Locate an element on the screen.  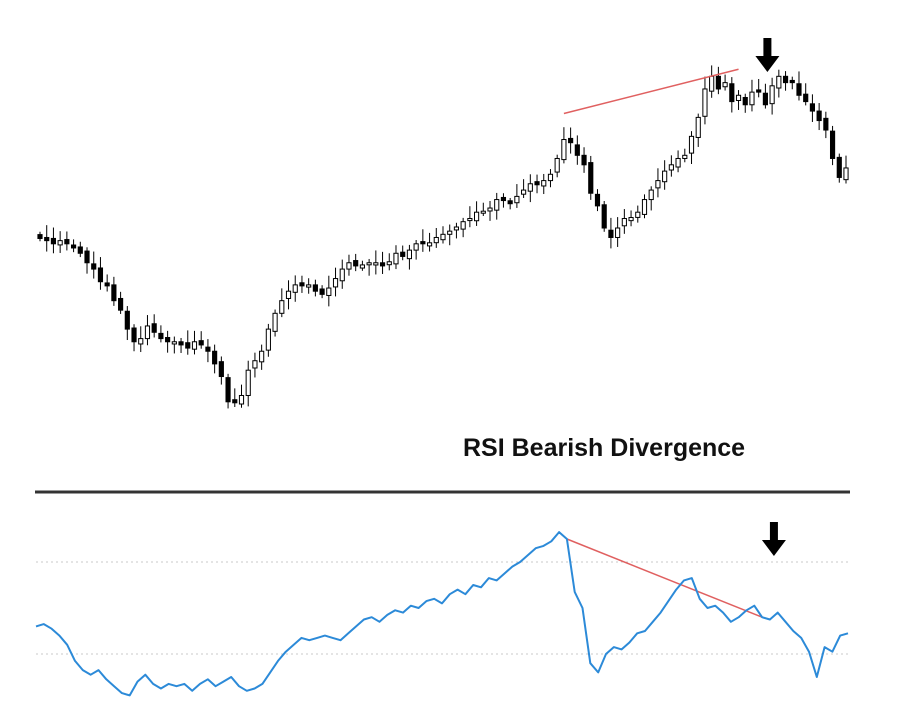
rsi-divergence-line is located at coordinates (664, 578).